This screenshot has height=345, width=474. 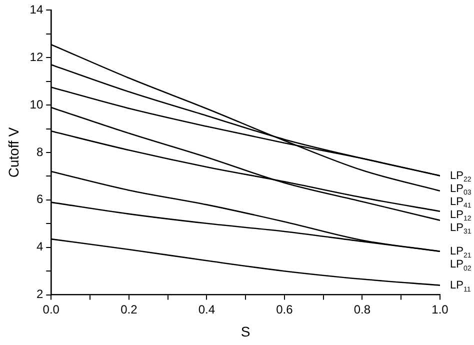 What do you see at coordinates (40, 247) in the screenshot?
I see `y-tick-label: 4` at bounding box center [40, 247].